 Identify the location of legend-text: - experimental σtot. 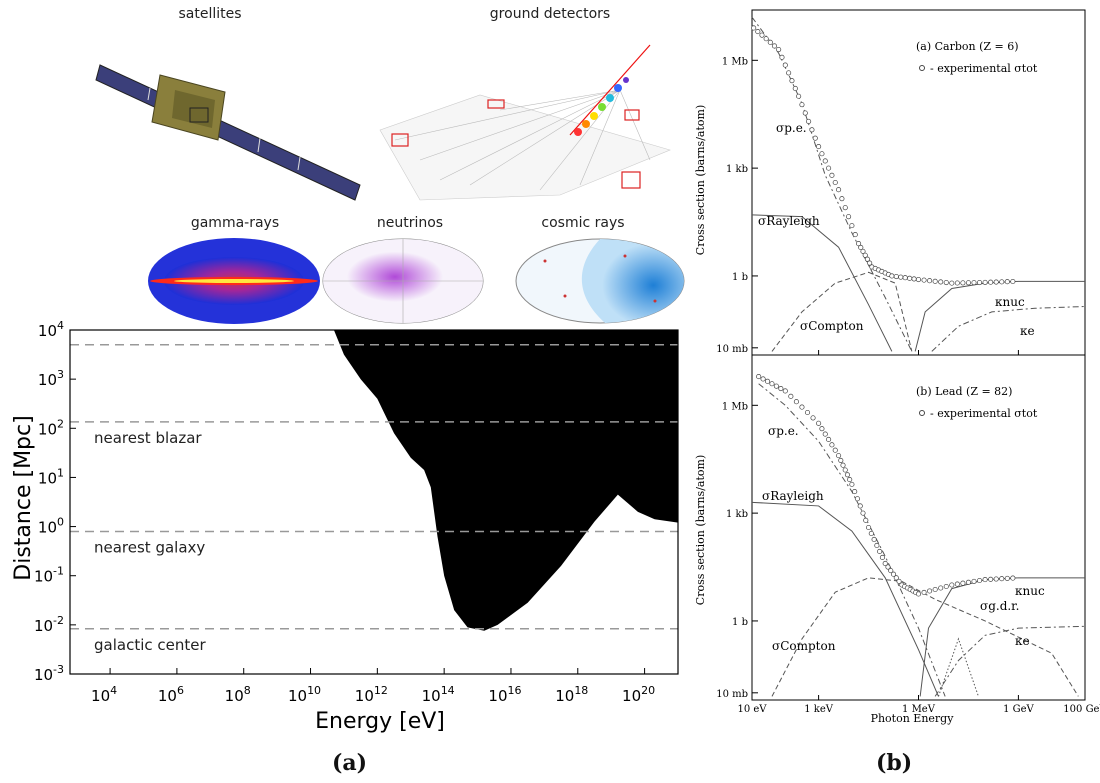
(984, 413).